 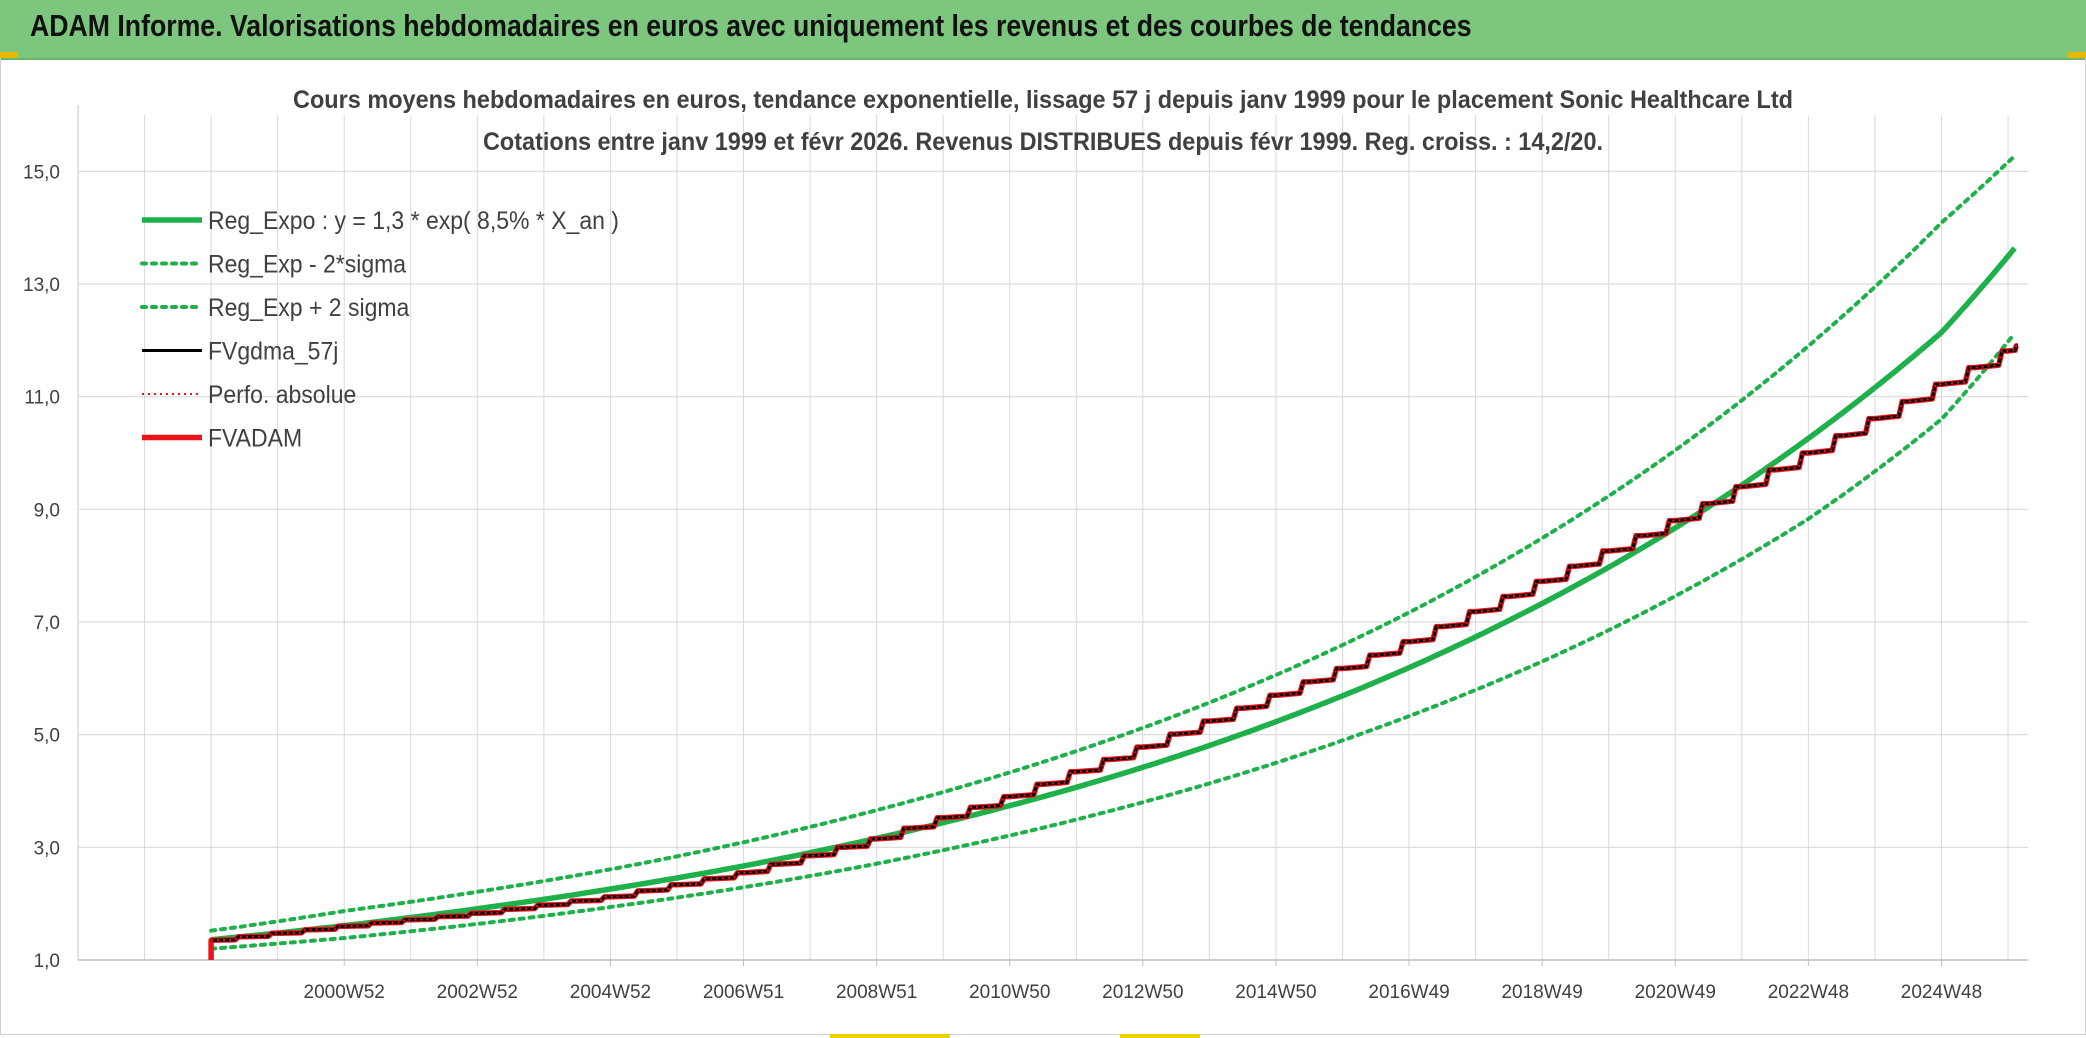 What do you see at coordinates (743, 992) in the screenshot?
I see `x-tick-label: 2006W51` at bounding box center [743, 992].